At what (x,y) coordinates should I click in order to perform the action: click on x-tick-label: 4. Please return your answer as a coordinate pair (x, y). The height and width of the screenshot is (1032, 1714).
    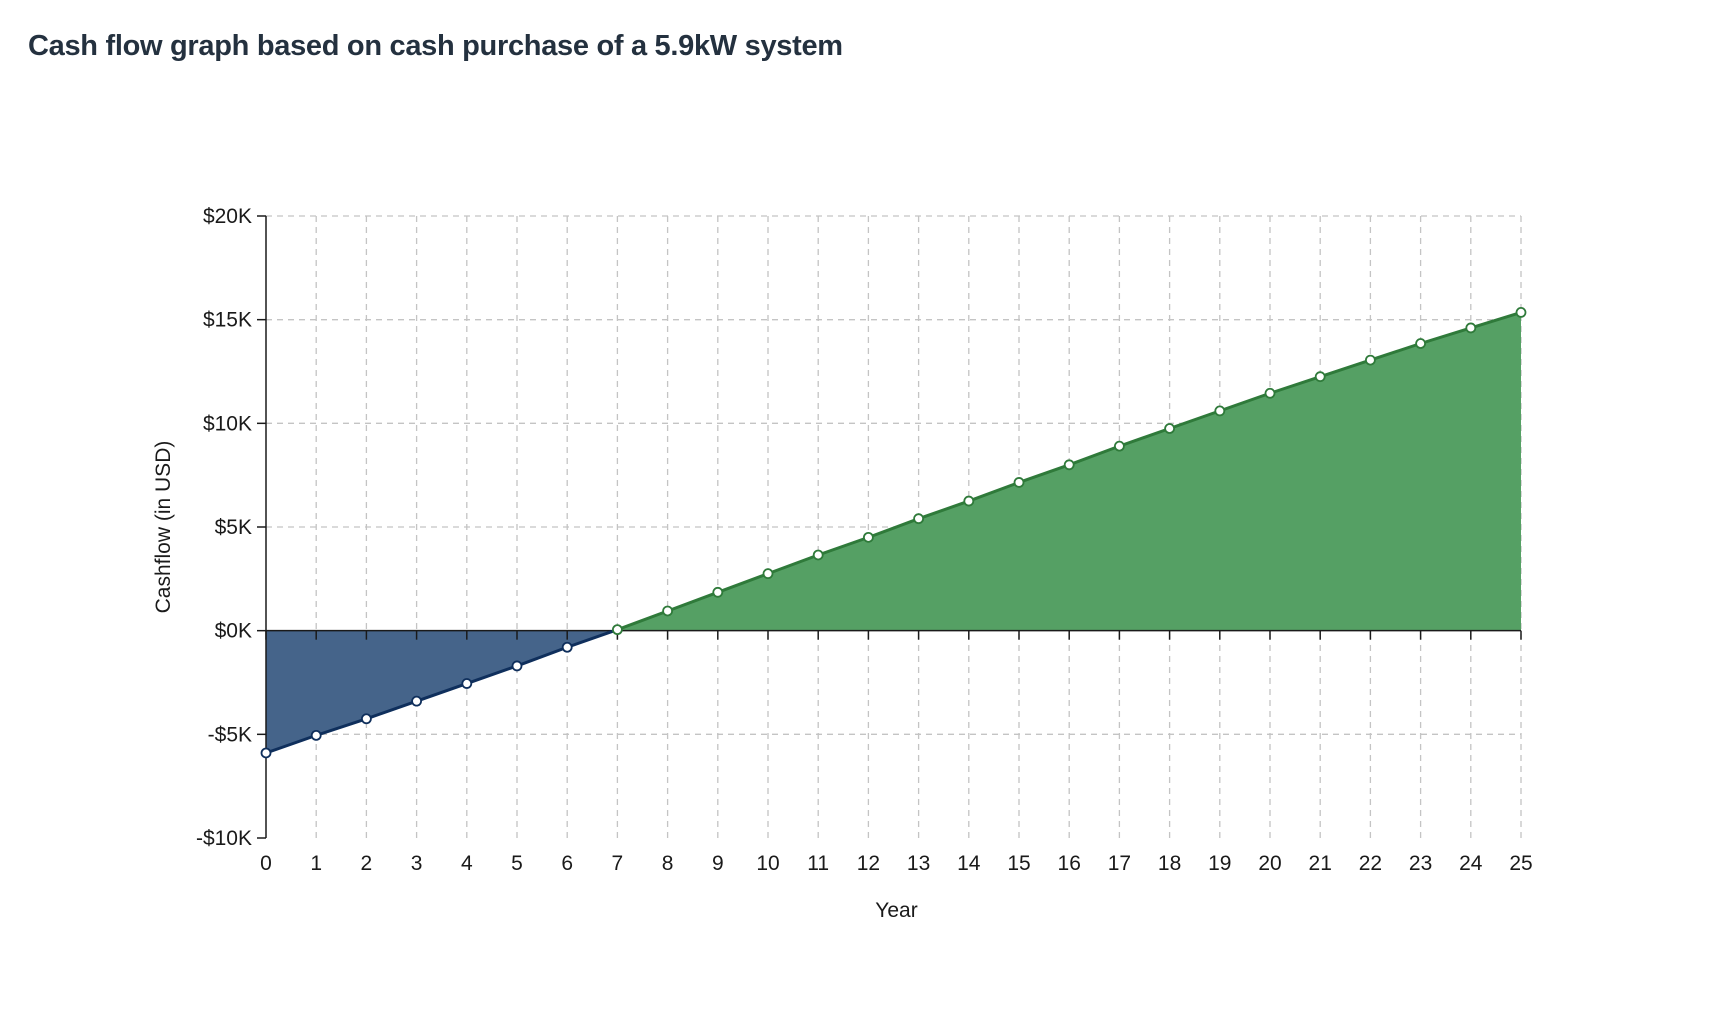
    Looking at the image, I should click on (467, 863).